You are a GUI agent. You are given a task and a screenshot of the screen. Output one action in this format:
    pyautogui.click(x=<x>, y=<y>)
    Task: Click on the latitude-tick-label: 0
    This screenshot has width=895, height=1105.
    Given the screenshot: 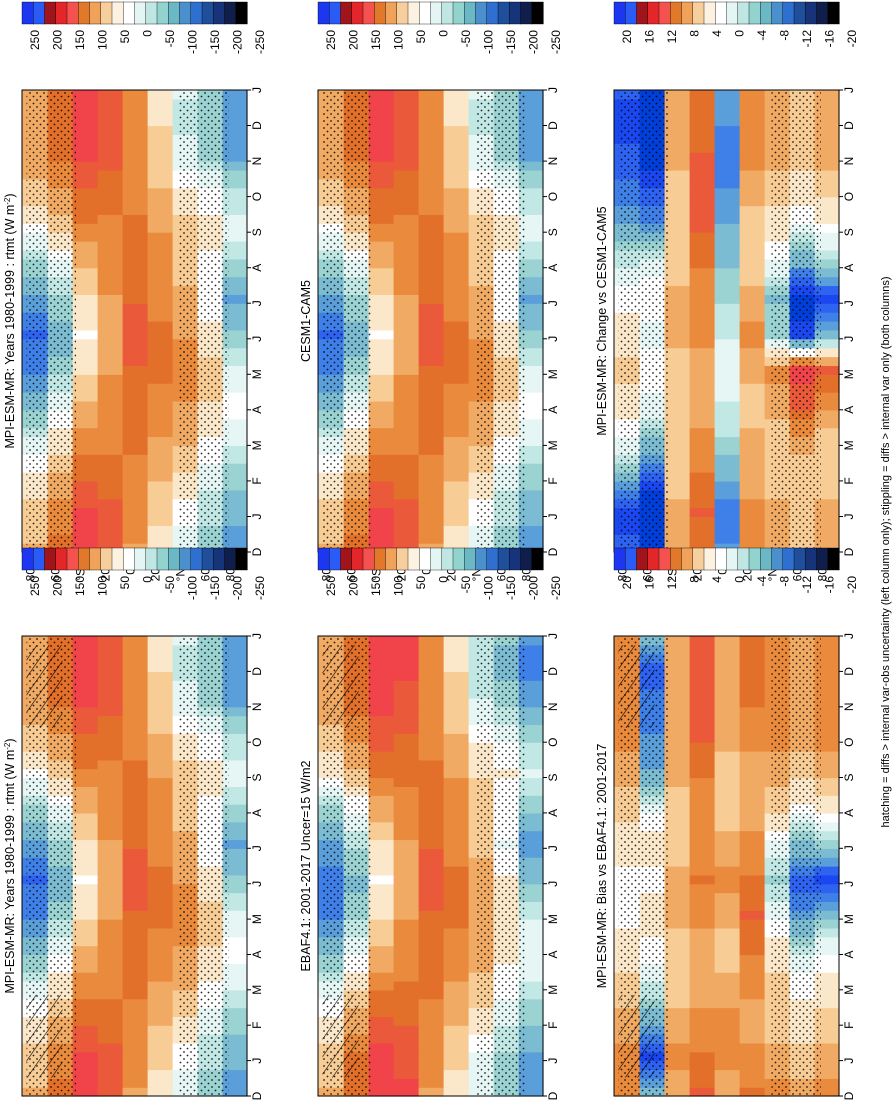 What is the action you would take?
    pyautogui.click(x=723, y=571)
    